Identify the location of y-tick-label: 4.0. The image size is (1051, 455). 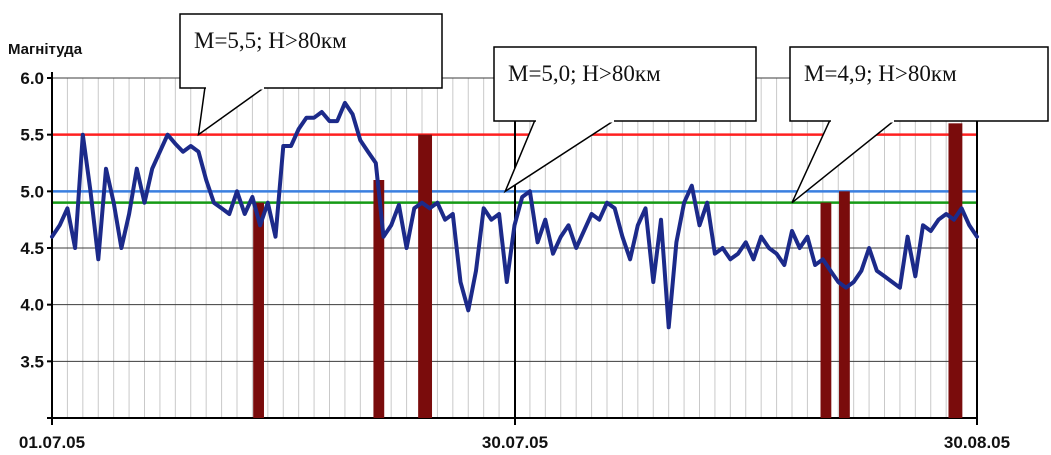
(32, 305).